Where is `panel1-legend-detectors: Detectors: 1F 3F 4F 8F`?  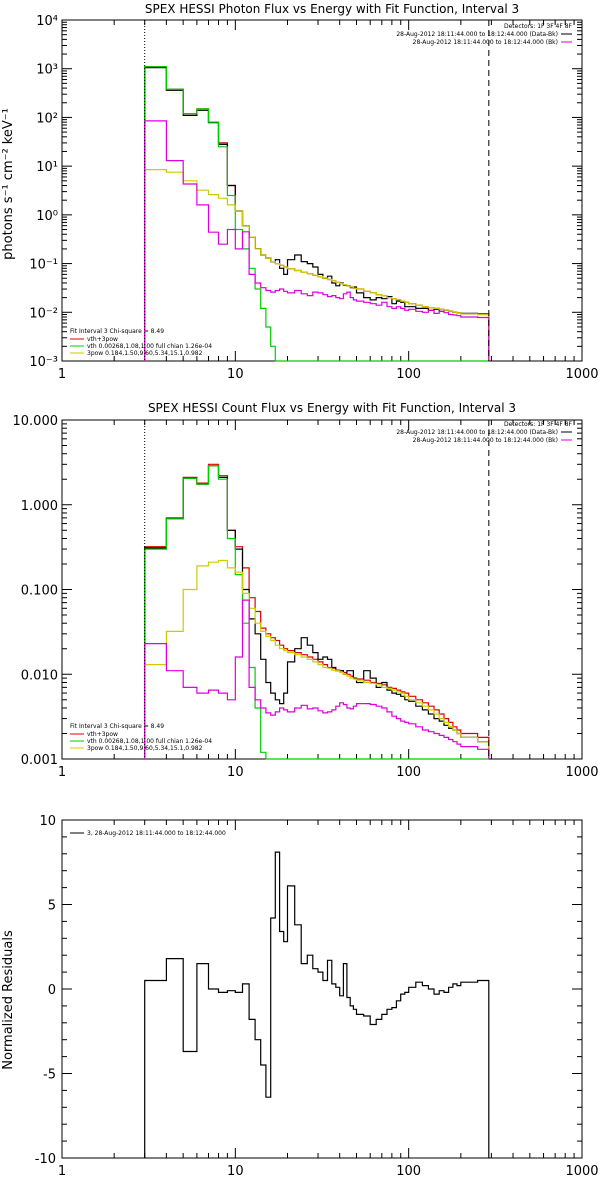
panel1-legend-detectors: Detectors: 1F 3F 4F 8F is located at coordinates (538, 26).